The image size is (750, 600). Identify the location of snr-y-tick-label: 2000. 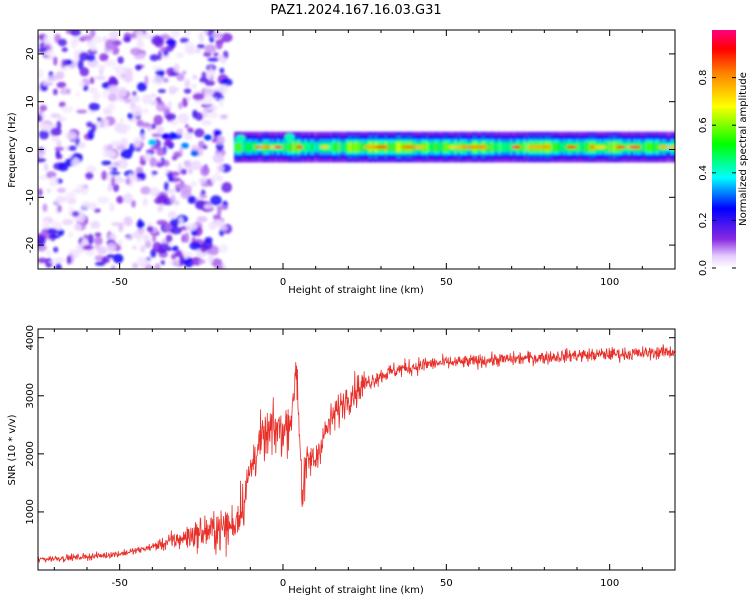
(30, 453).